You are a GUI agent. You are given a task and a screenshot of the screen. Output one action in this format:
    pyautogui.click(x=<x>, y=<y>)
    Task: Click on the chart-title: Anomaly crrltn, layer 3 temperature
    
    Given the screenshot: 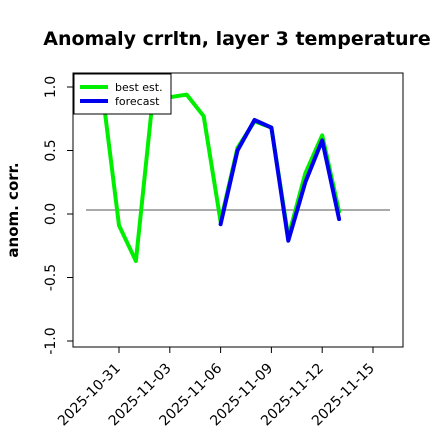 What is the action you would take?
    pyautogui.click(x=237, y=39)
    